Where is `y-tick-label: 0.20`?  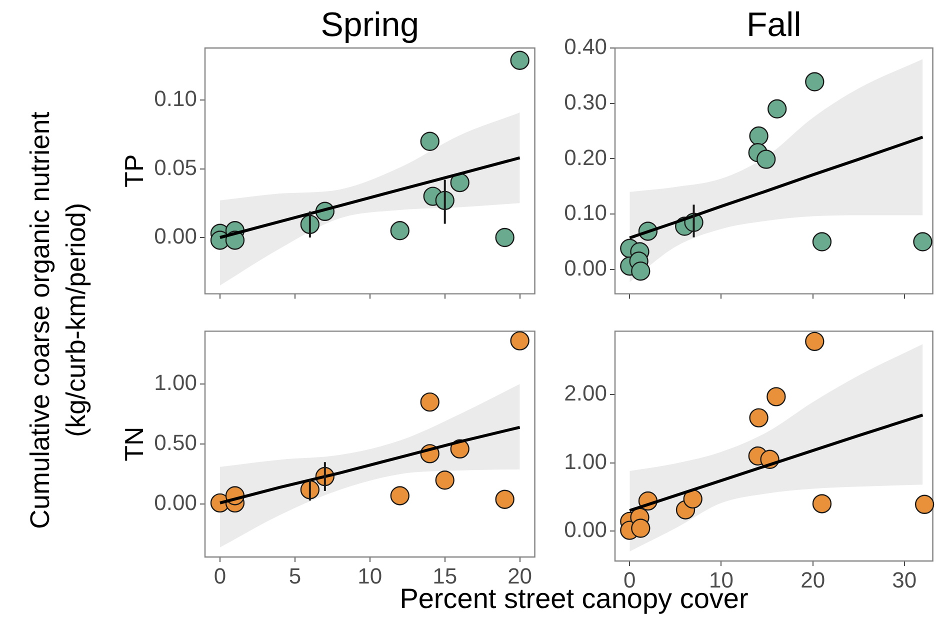
y-tick-label: 0.20 is located at coordinates (585, 157).